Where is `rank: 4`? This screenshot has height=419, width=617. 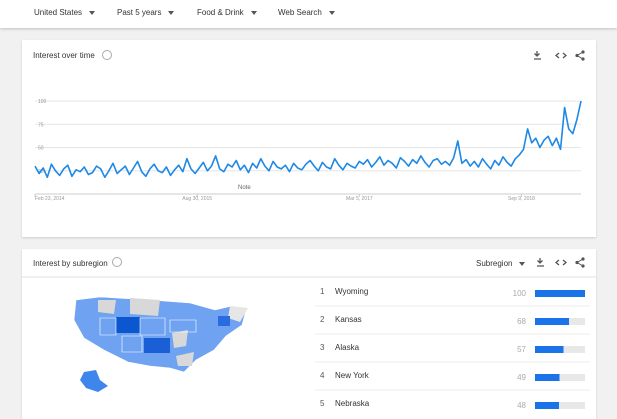
rank: 4 is located at coordinates (322, 375).